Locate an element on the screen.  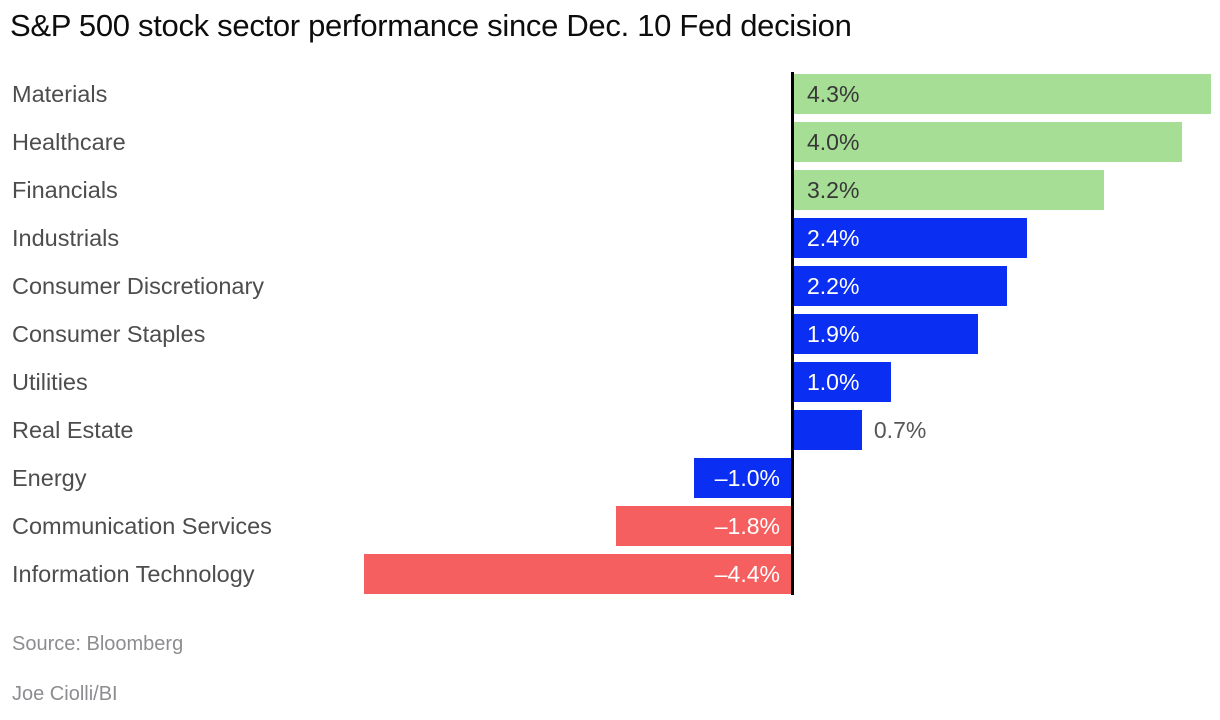
category-label-healthcare: Healthcare is located at coordinates (69, 142).